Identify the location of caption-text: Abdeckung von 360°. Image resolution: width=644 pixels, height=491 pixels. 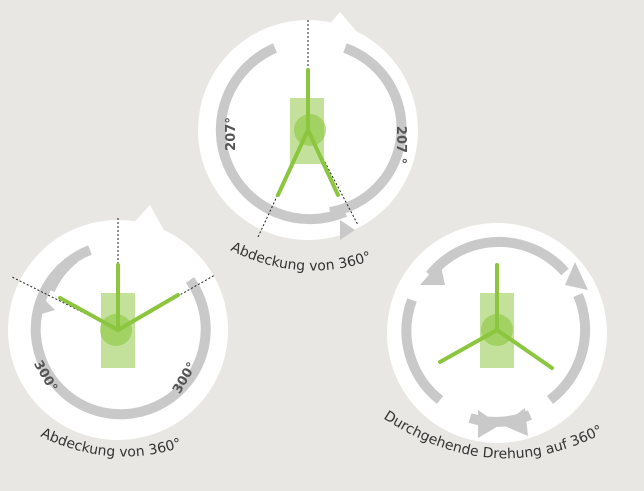
(300, 256).